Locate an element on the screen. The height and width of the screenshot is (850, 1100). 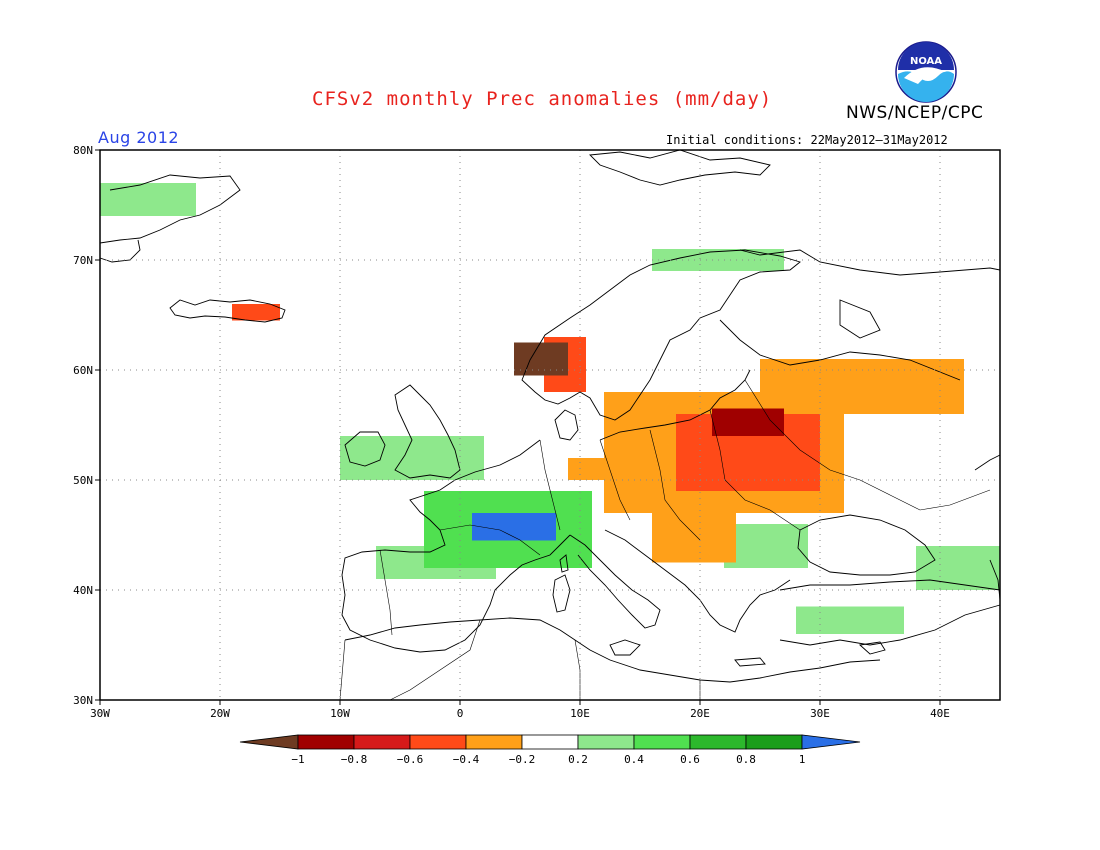
x-tick-label: 30E is located at coordinates (820, 713).